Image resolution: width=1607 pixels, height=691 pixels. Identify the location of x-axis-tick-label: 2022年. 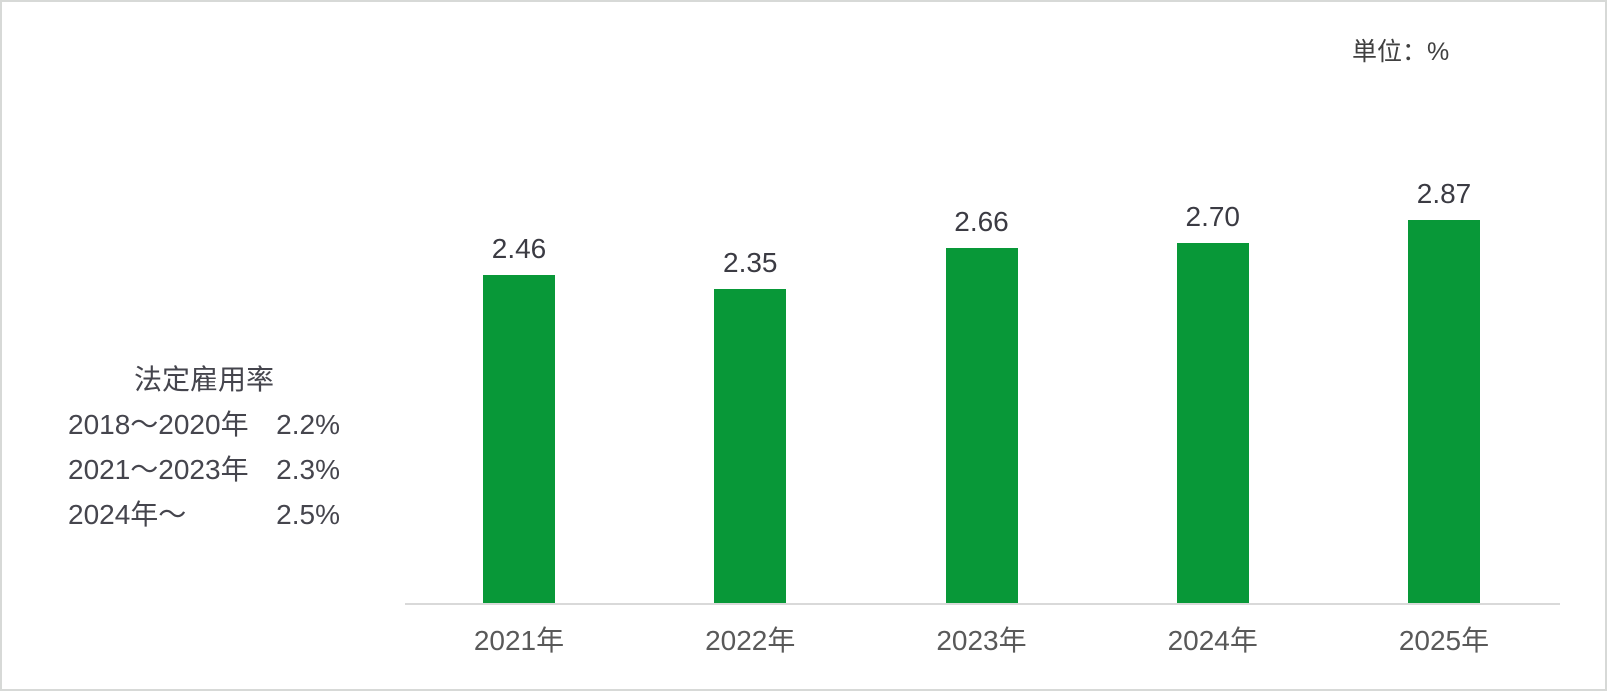
(750, 640).